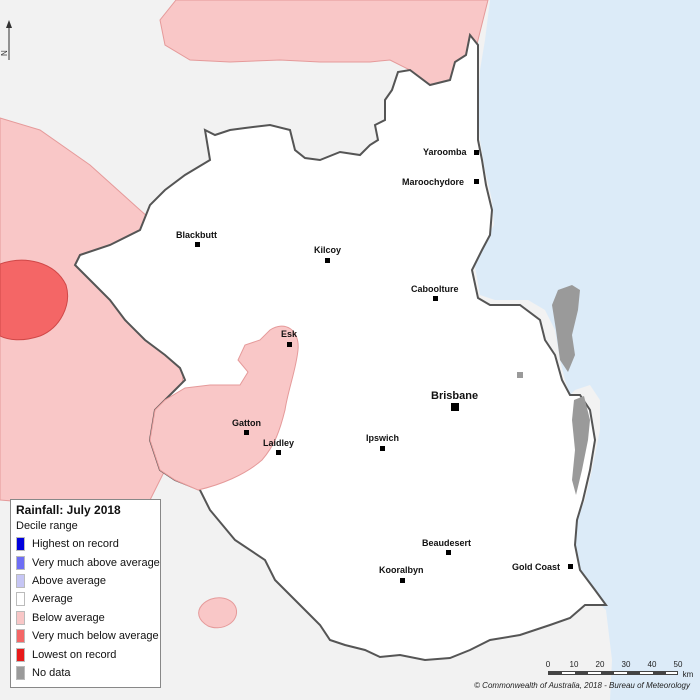 The width and height of the screenshot is (700, 700). I want to click on legend-item-label: Below average, so click(68, 617).